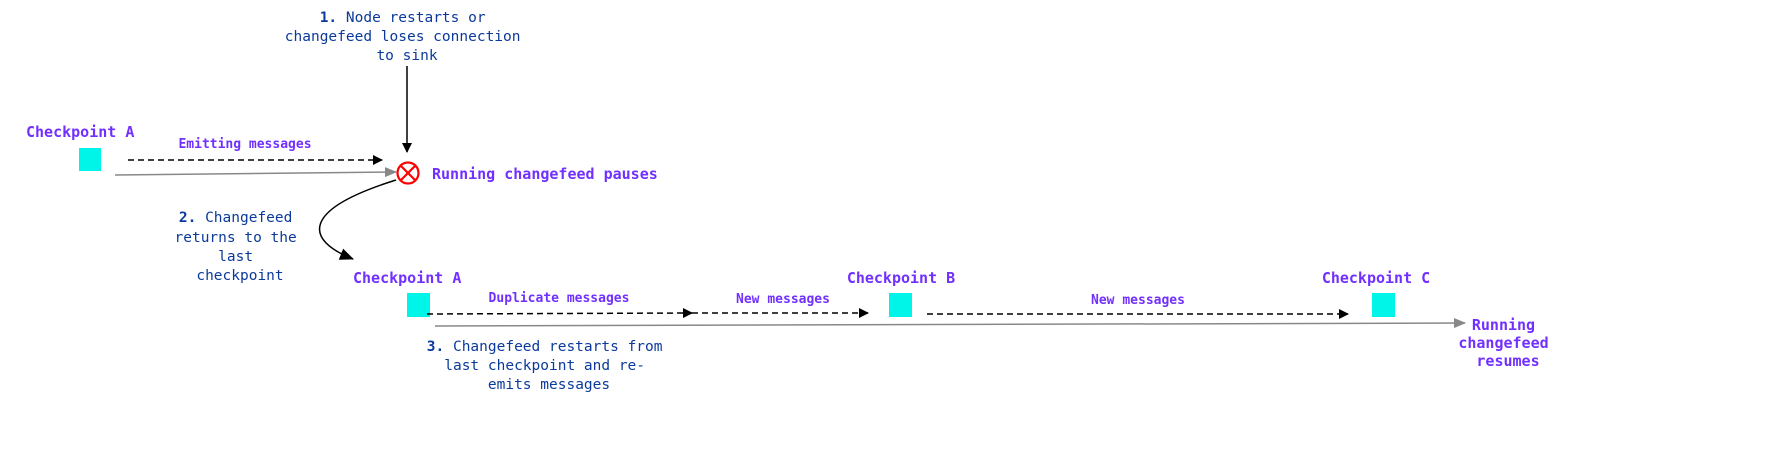 This screenshot has height=451, width=1779. Describe the element at coordinates (328, 18) in the screenshot. I see `step1-number: 1.` at that location.